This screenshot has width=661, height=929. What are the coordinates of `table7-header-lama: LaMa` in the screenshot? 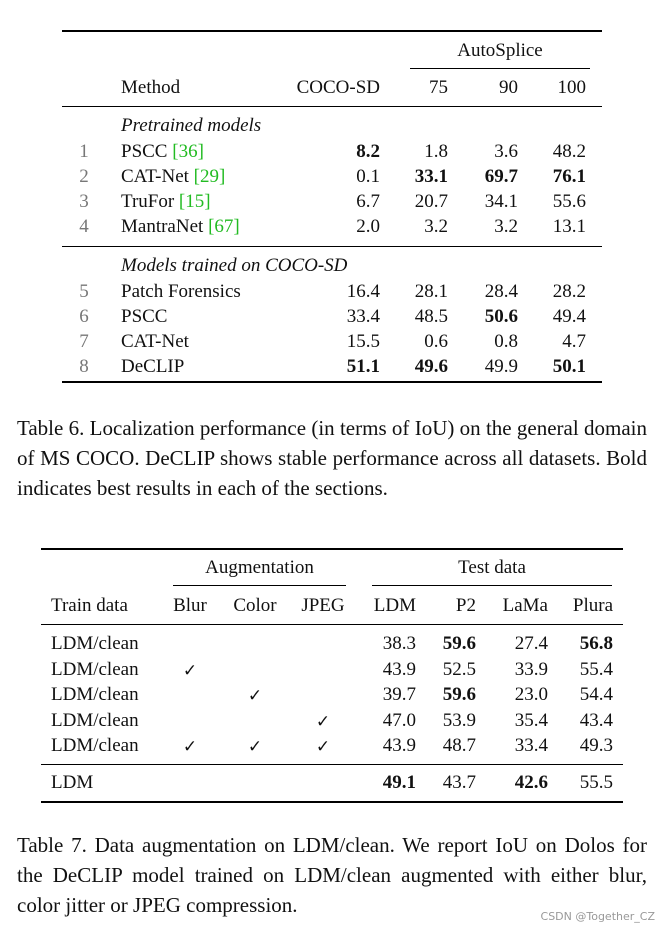 It's located at (525, 605).